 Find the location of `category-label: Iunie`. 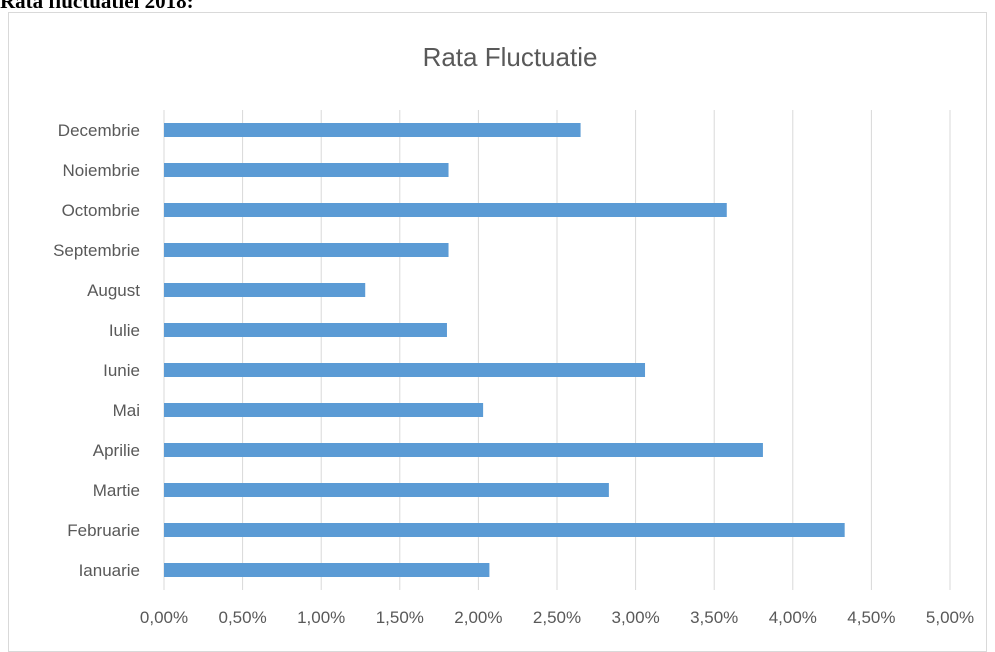

category-label: Iunie is located at coordinates (121, 370).